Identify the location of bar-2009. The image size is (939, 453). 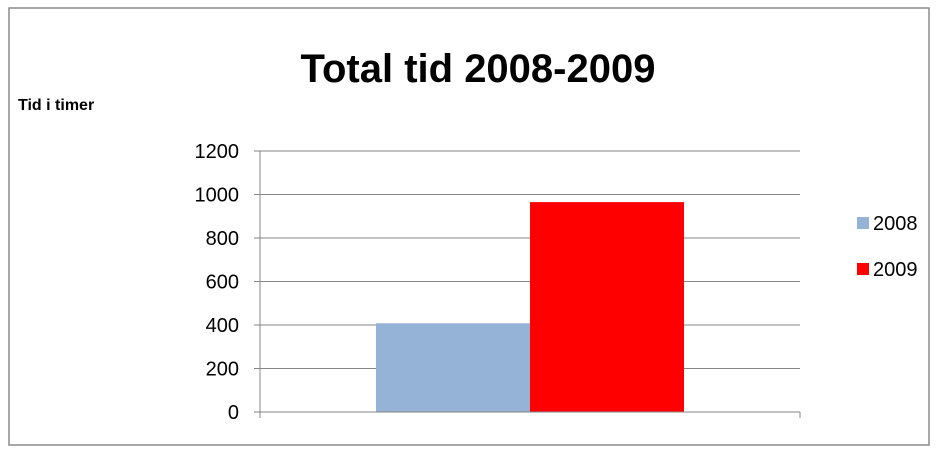
(607, 307).